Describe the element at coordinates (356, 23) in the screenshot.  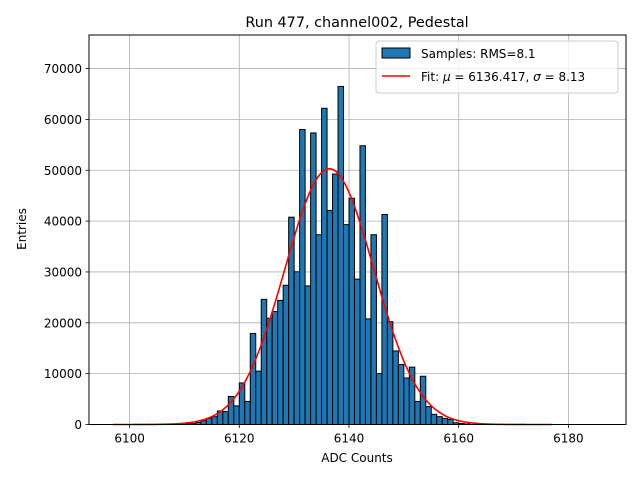
I see `chart-title: Run 477, channel002, Pedestal` at that location.